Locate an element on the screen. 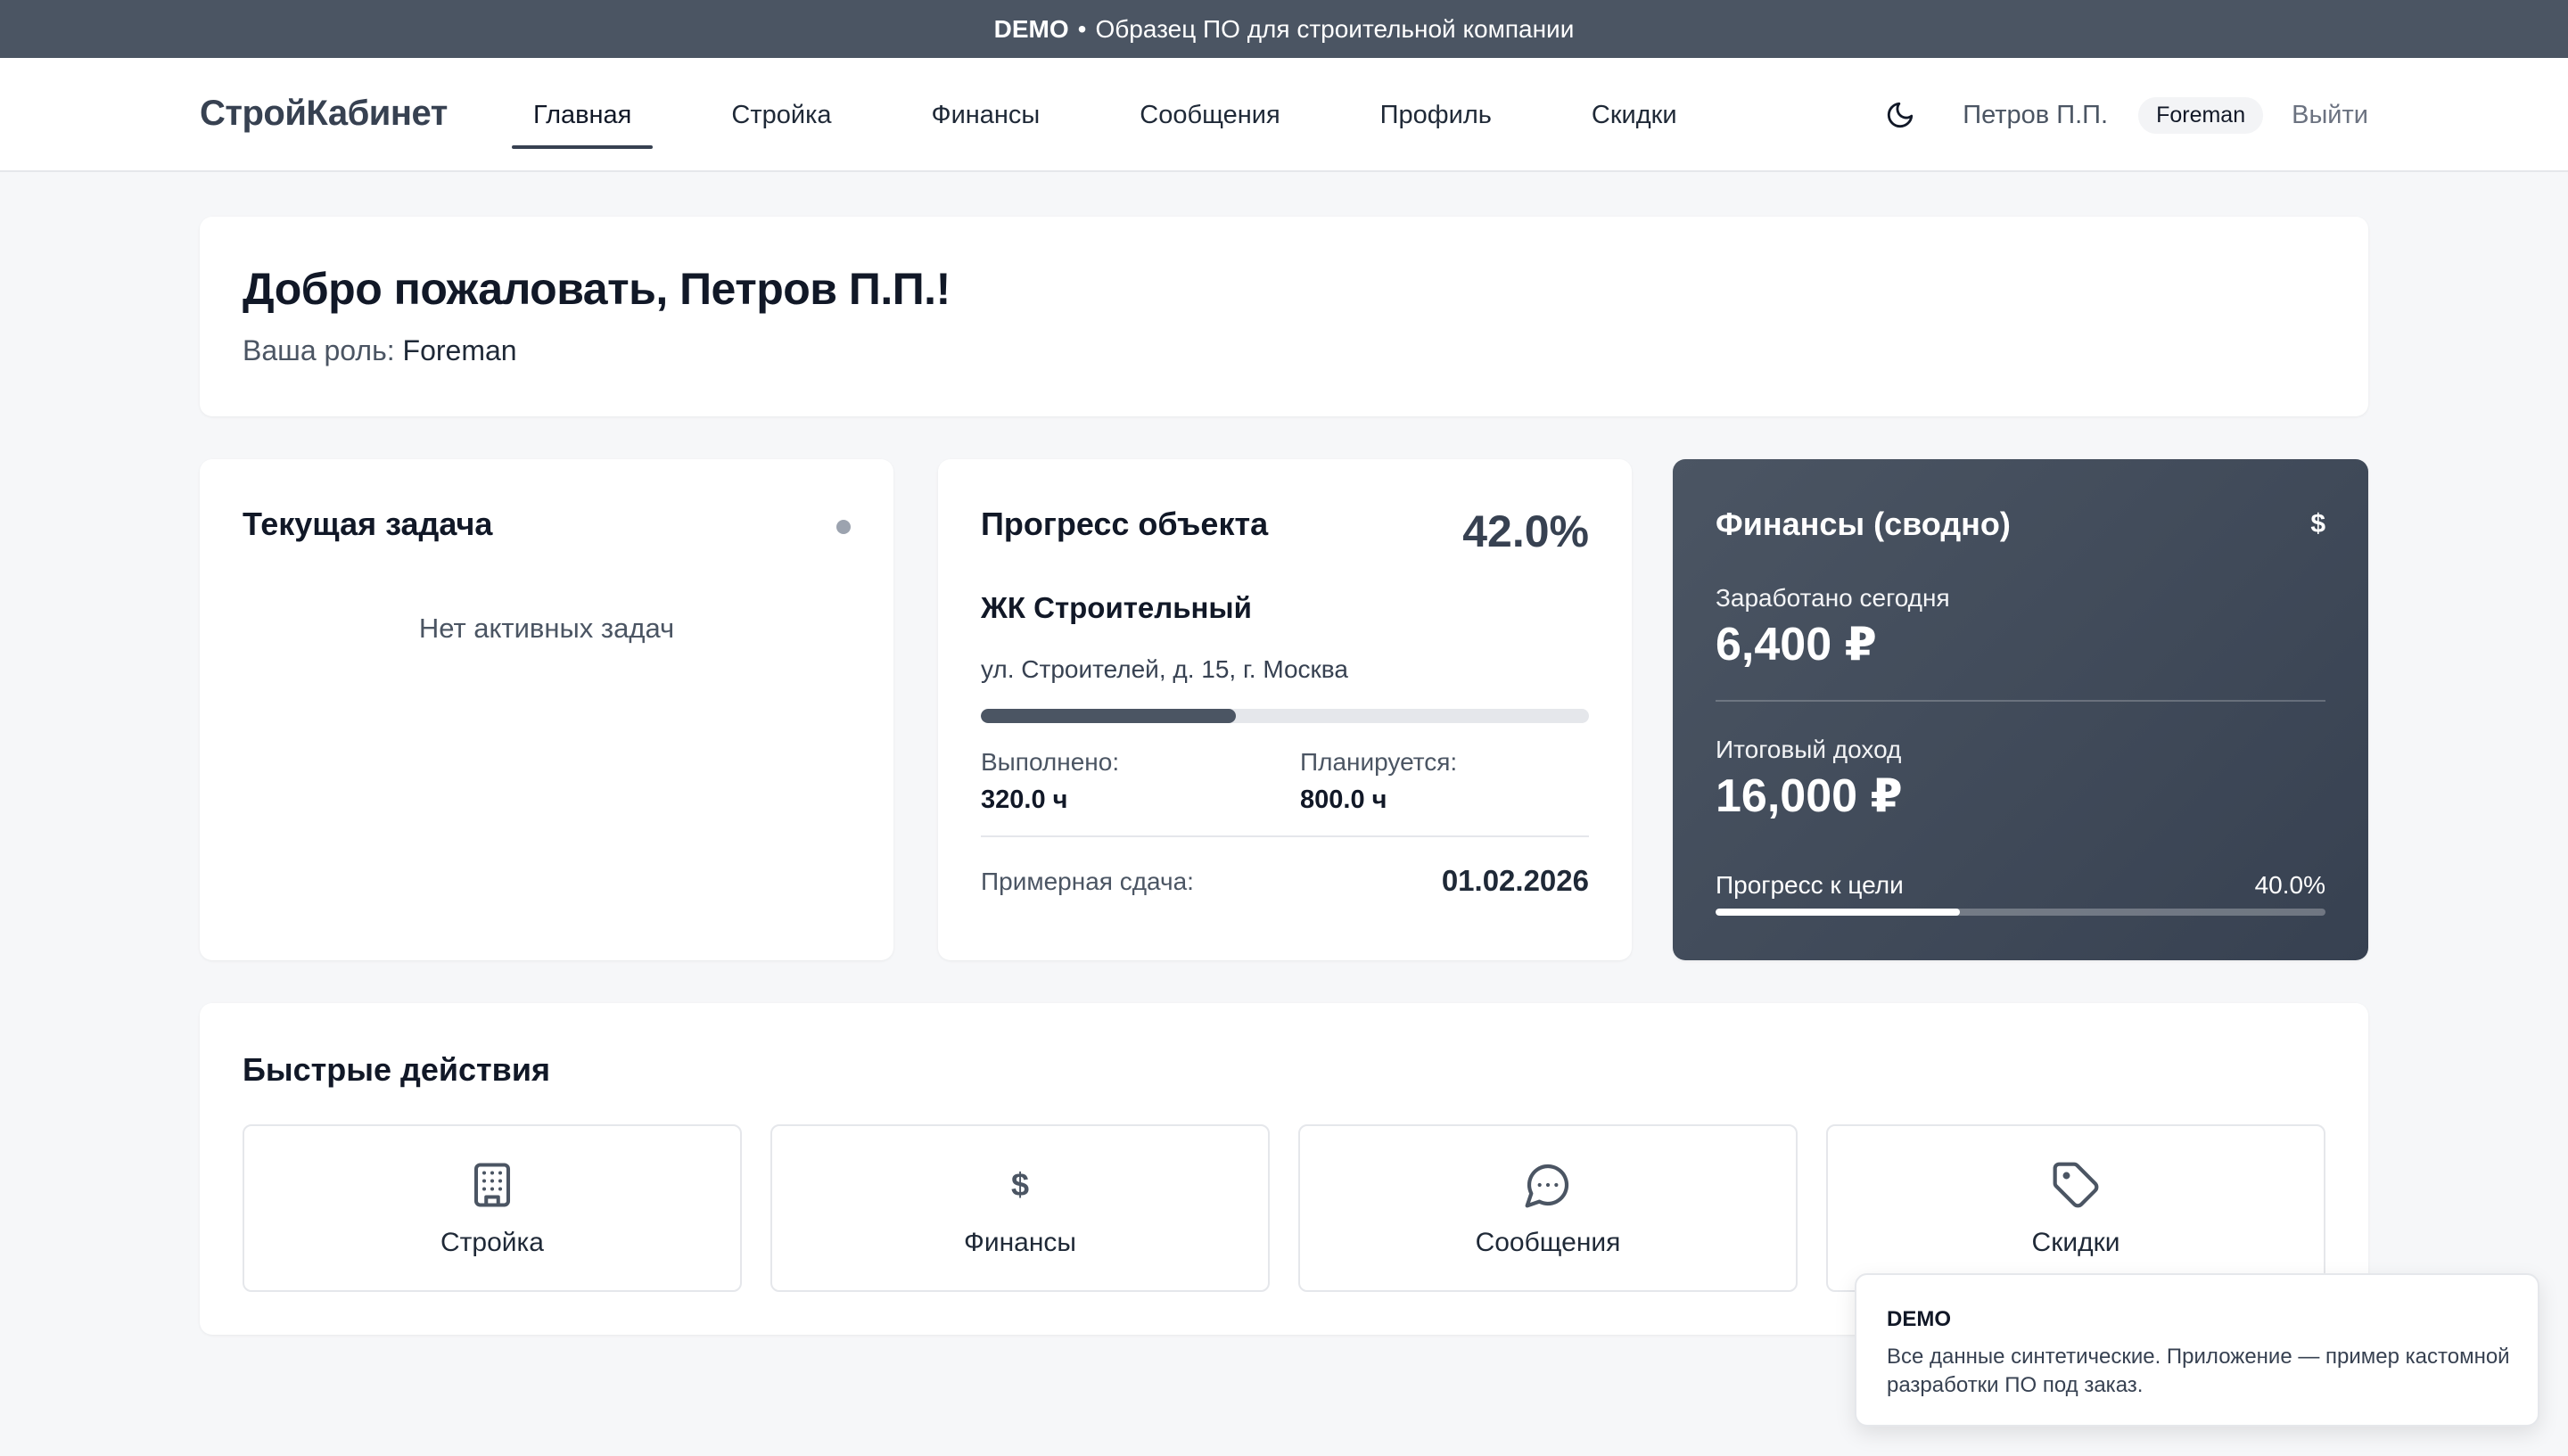  header-user-area: Петров П.П. Foreman Выйти is located at coordinates (2124, 115).